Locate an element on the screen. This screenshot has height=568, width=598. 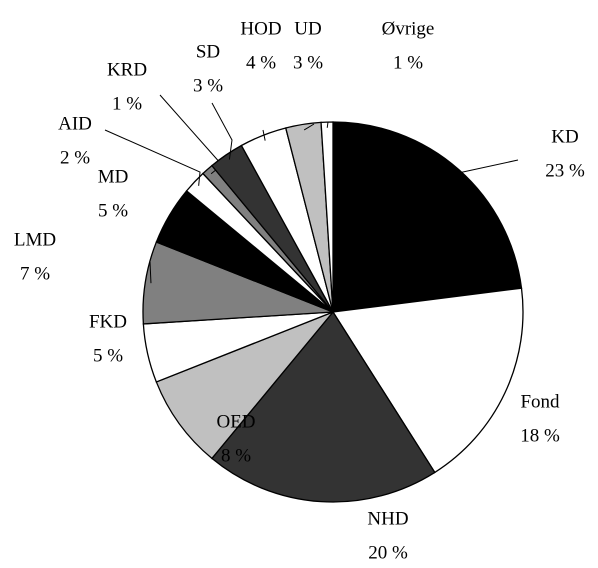
slice-label: Øvrige is located at coordinates (408, 28).